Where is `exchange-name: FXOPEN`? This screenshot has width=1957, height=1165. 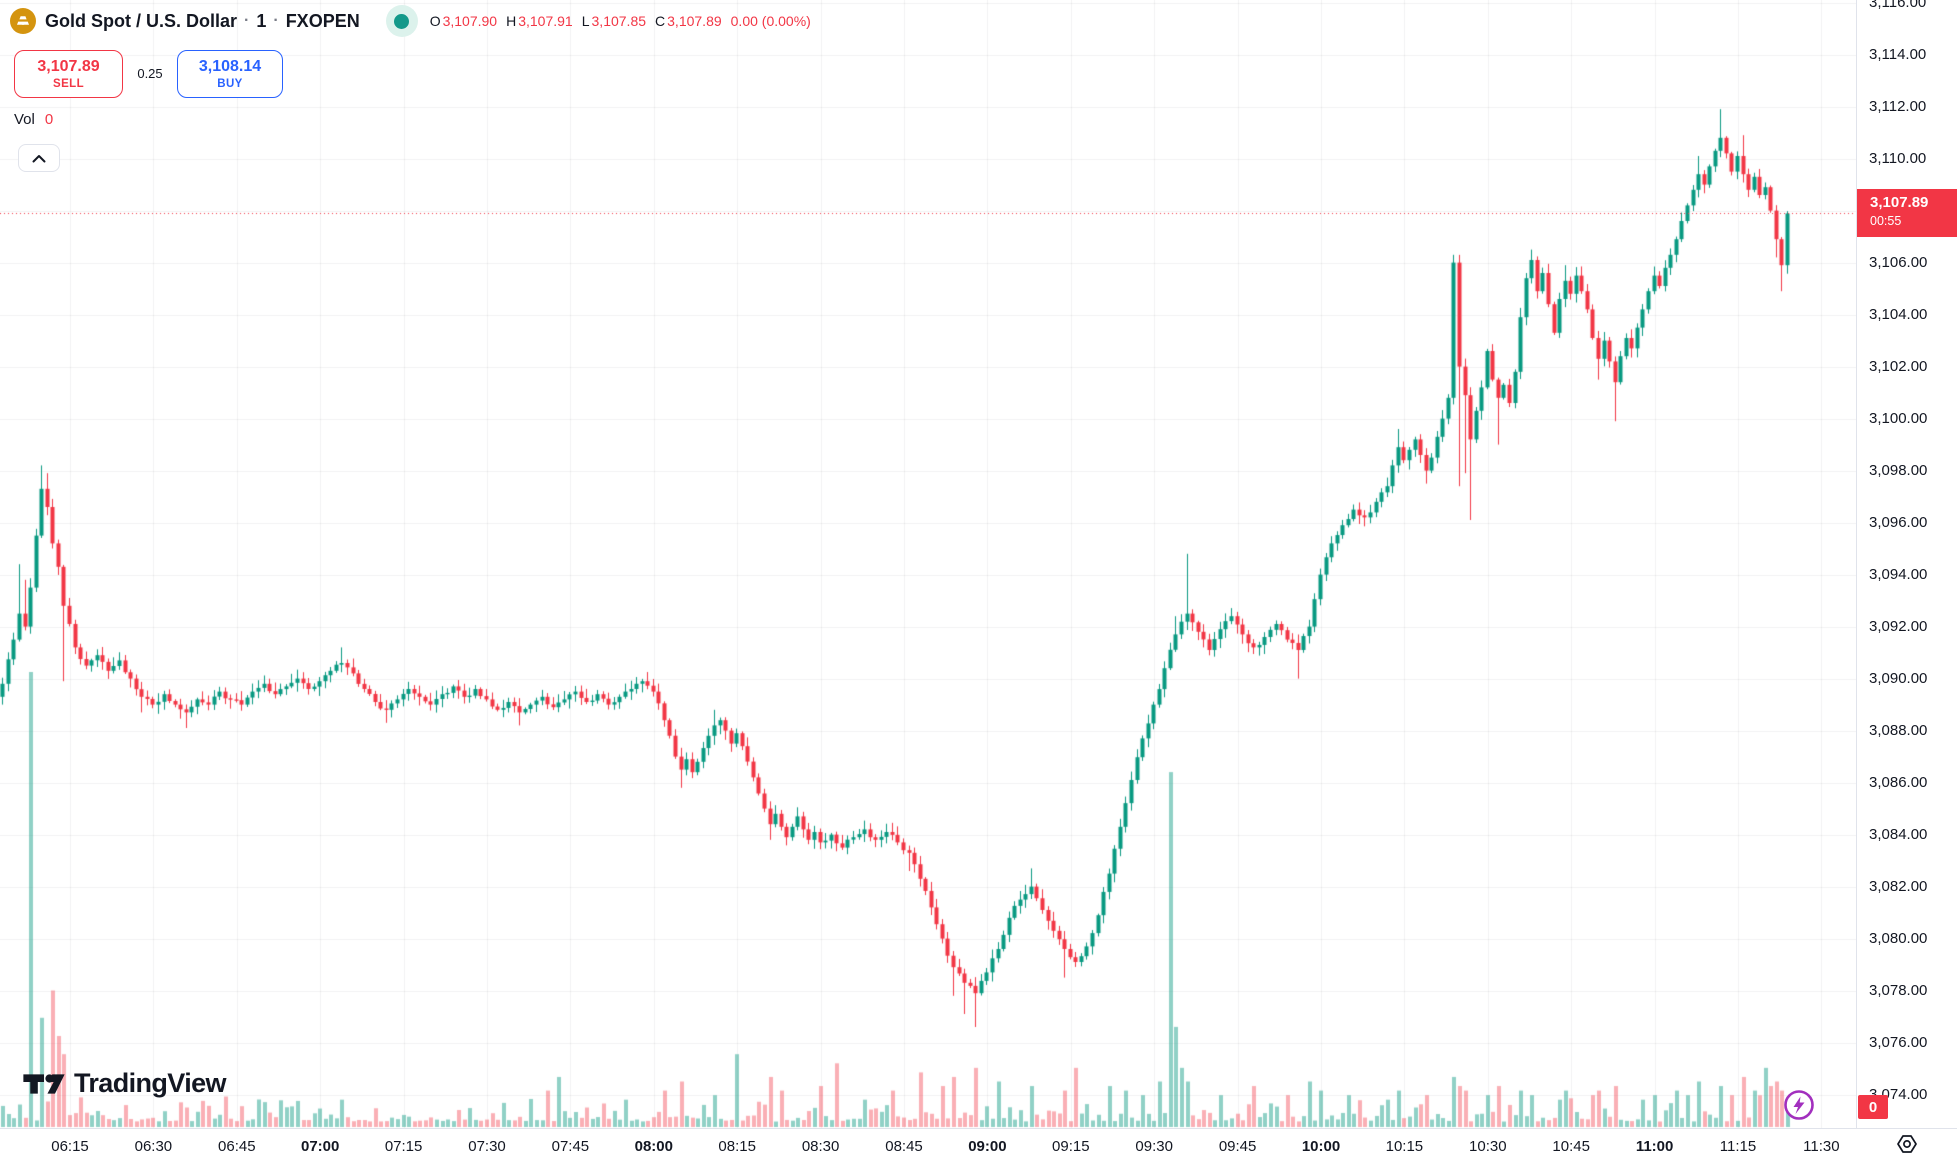
exchange-name: FXOPEN is located at coordinates (322, 20).